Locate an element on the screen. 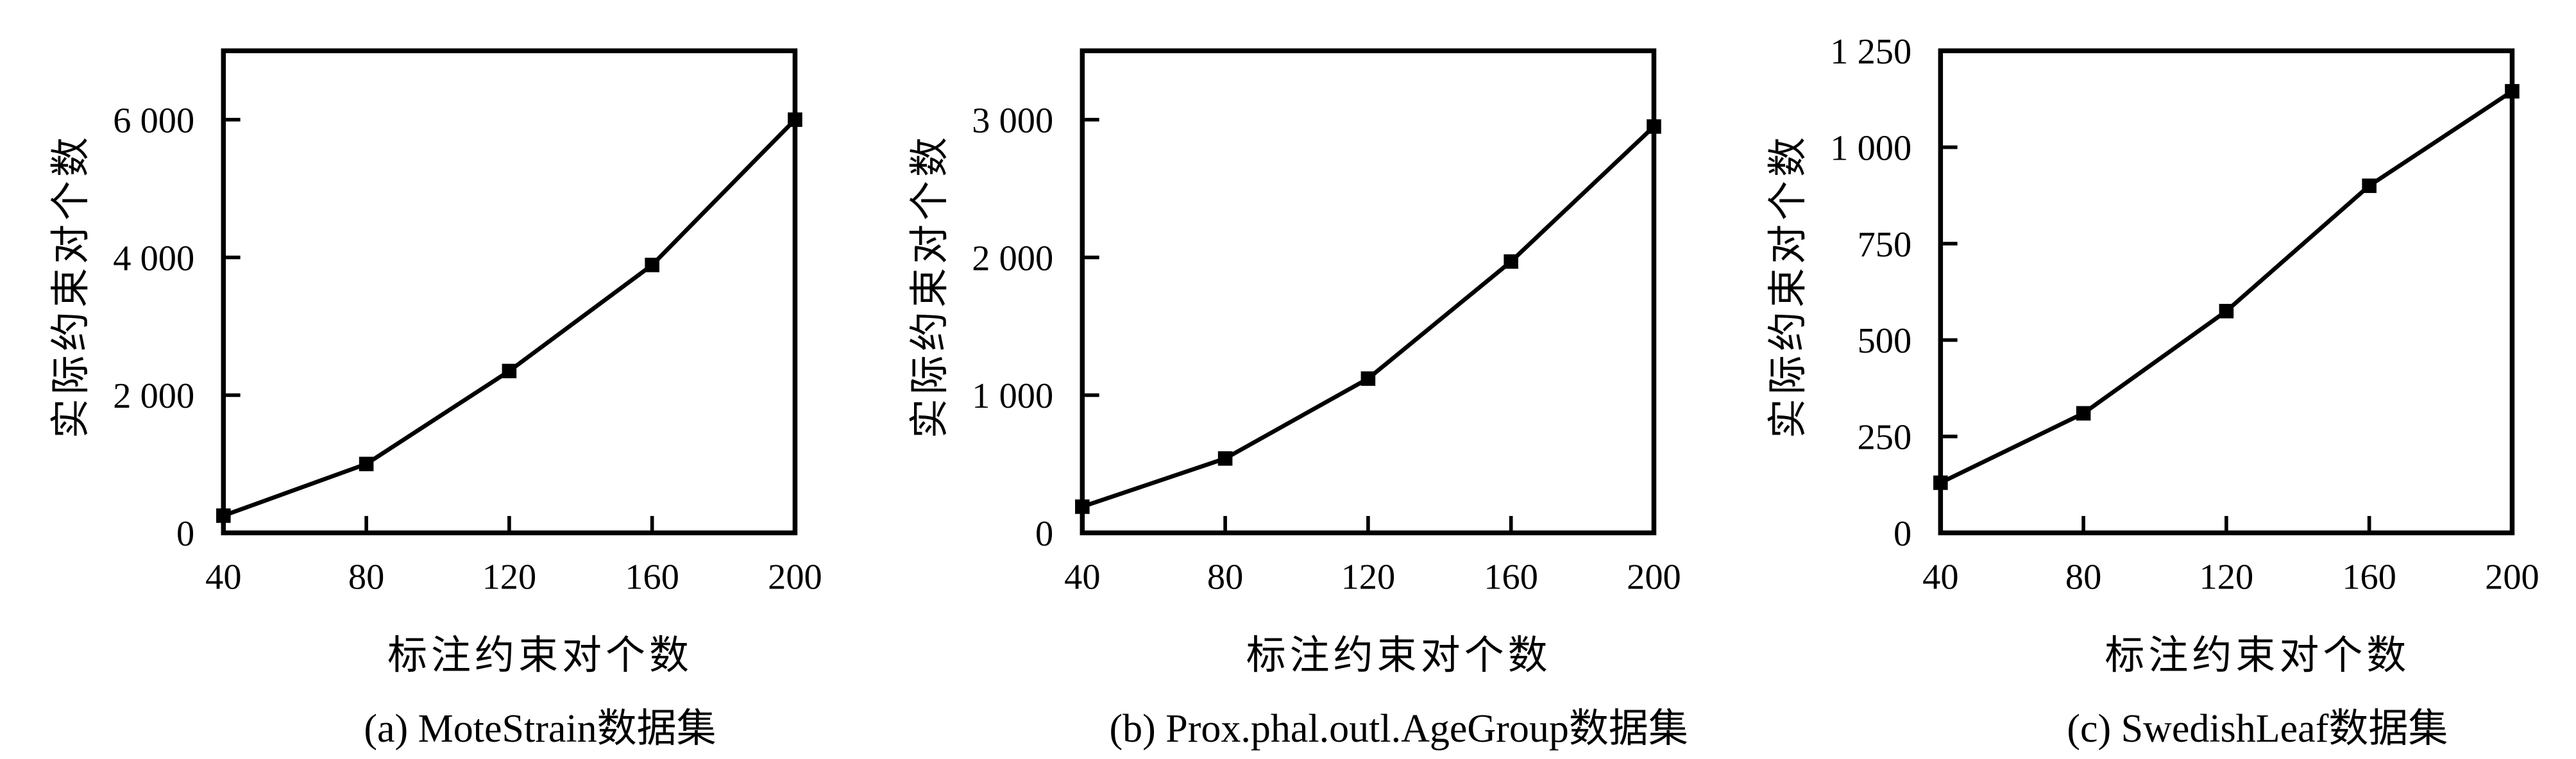 The image size is (2576, 759). x-axis-title-c: 标注约束对个数 is located at coordinates (2258, 656).